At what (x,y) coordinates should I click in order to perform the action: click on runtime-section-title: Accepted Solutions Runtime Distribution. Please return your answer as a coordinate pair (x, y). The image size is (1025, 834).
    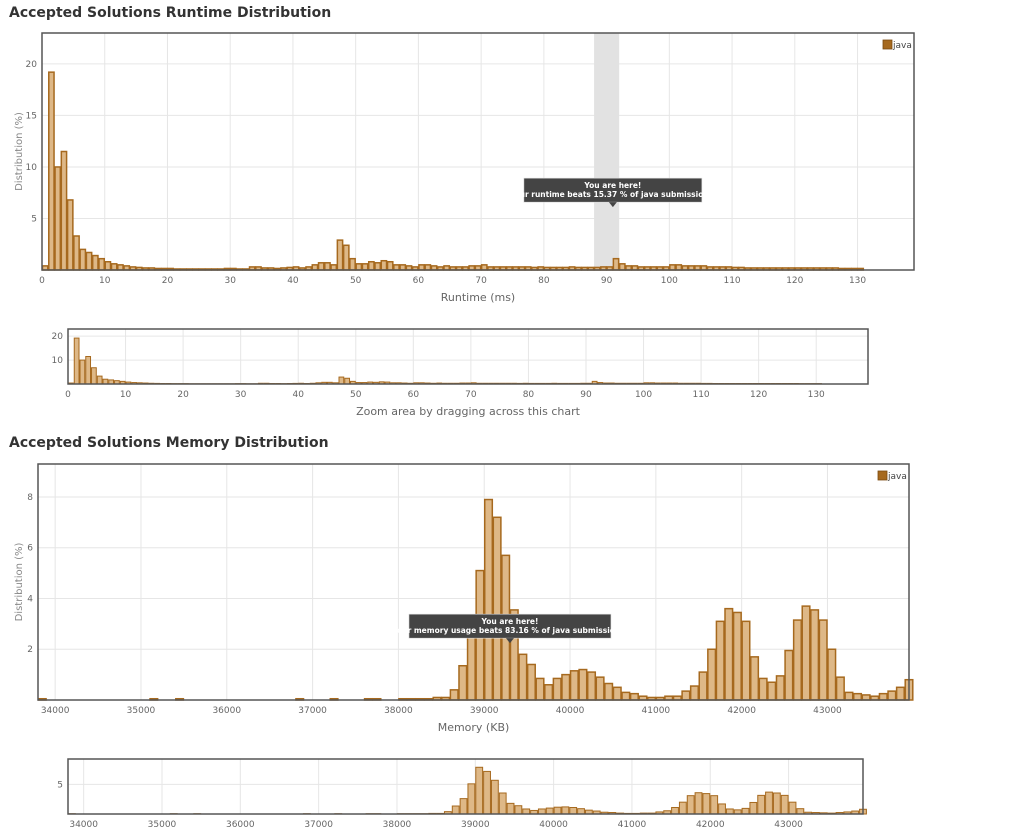
    Looking at the image, I should click on (170, 13).